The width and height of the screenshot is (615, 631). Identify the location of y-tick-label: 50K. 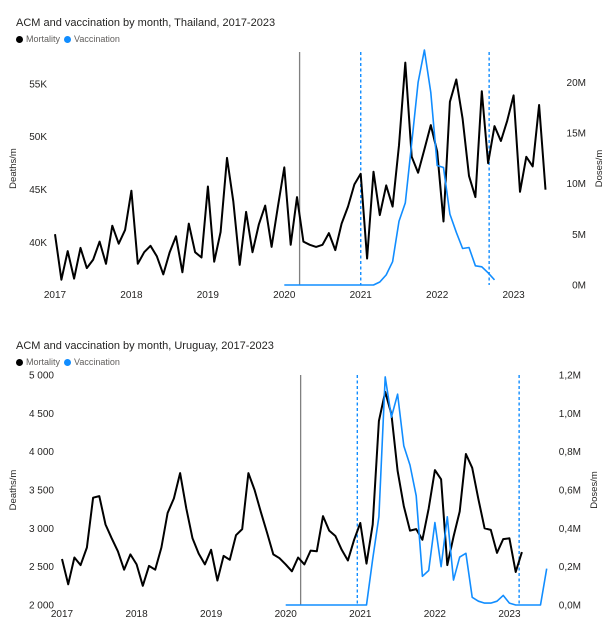
(38, 137).